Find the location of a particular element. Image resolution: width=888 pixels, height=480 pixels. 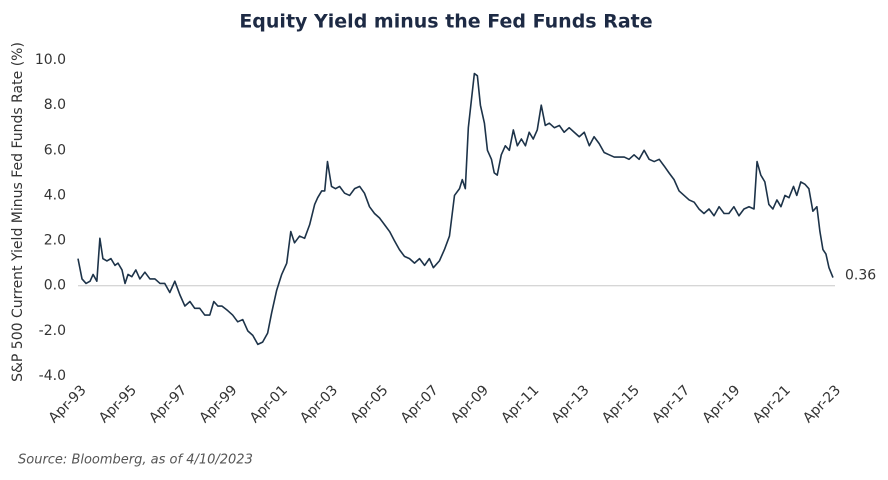

x-tick-label: Apr-09 is located at coordinates (470, 404).